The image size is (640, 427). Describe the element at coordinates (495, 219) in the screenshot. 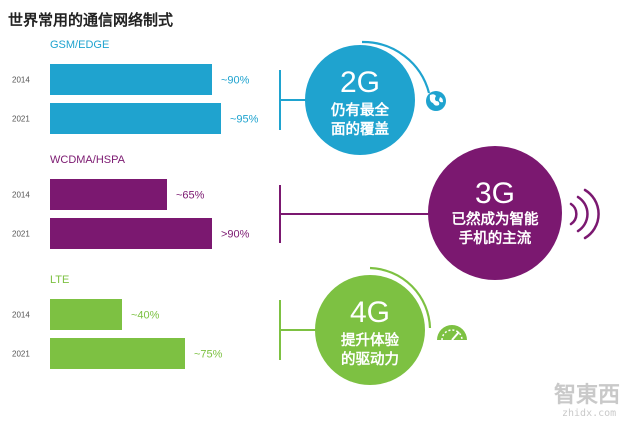

I see `callout-3g-line1: 已然成为智能` at that location.